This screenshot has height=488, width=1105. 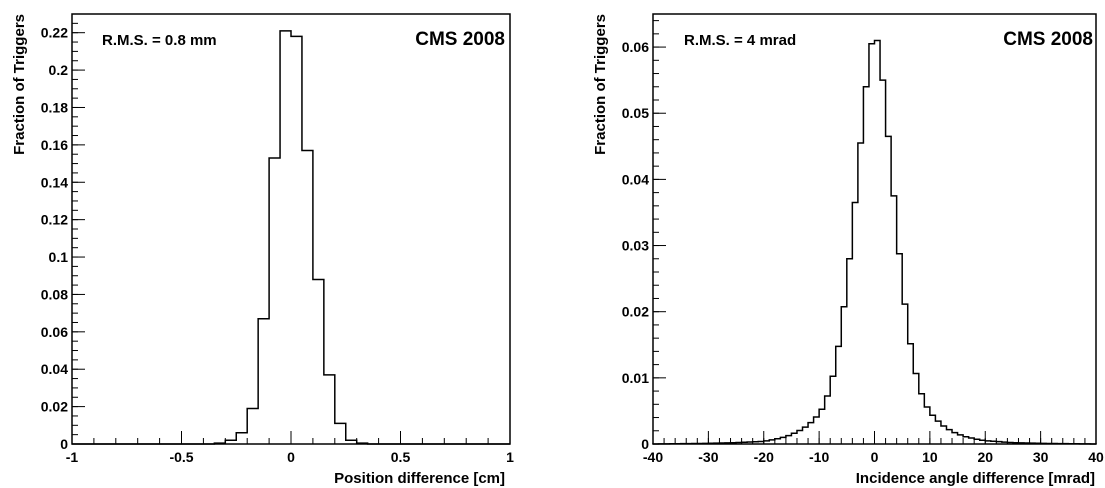 I want to click on y-tick-label: 0.08, so click(x=54, y=294).